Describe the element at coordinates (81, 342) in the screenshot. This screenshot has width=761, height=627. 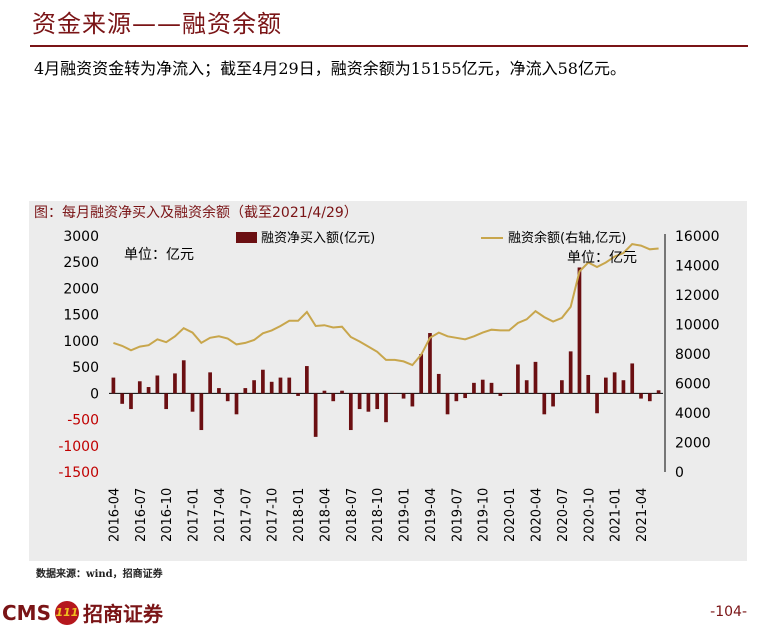
I see `y-left-tick-label: 1000` at that location.